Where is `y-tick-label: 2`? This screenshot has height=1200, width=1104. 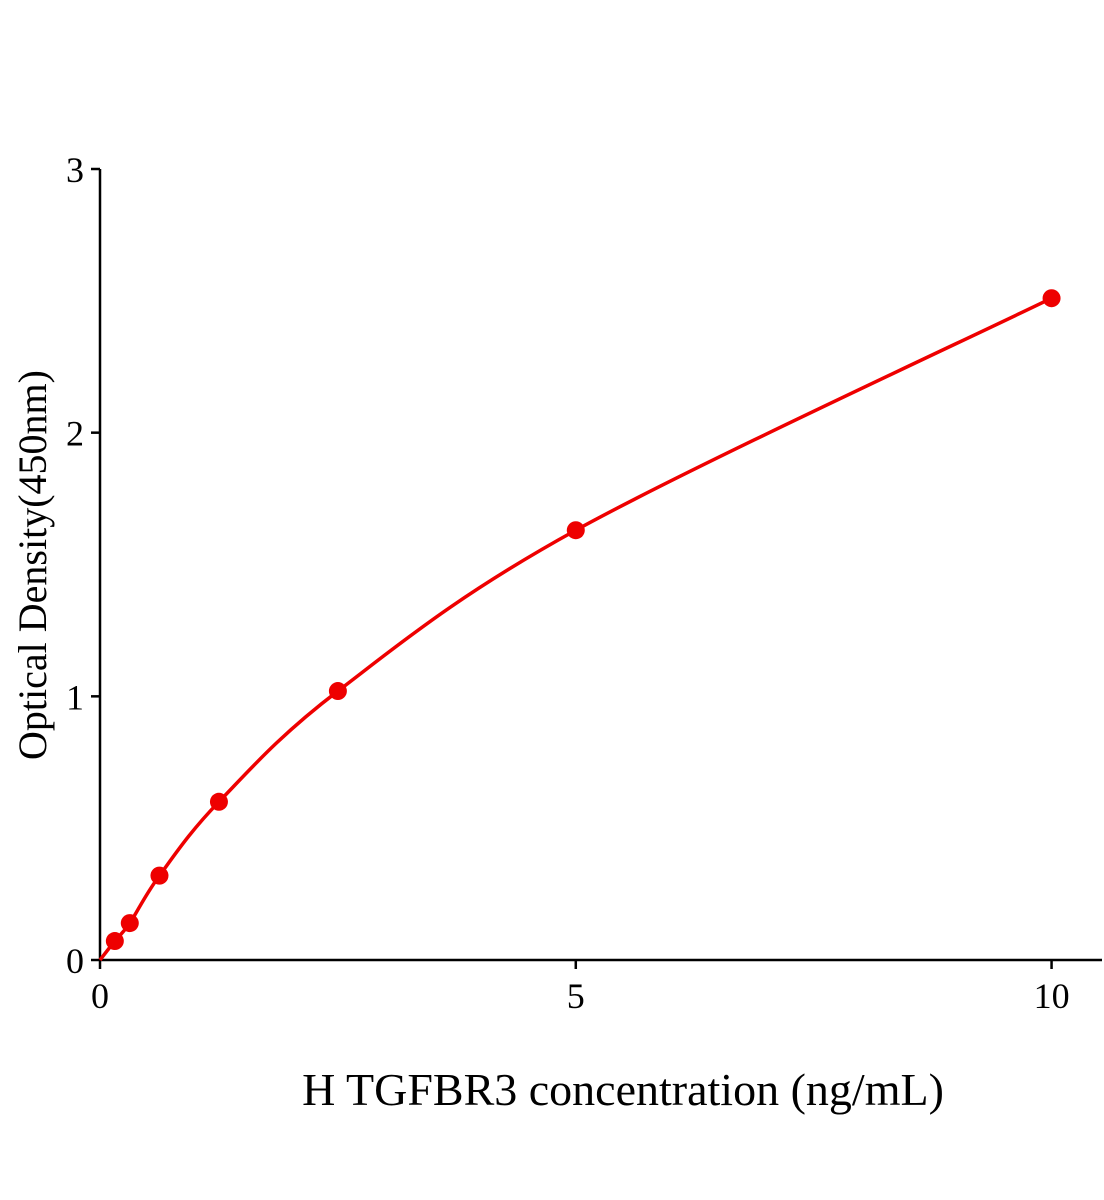
y-tick-label: 2 is located at coordinates (75, 434).